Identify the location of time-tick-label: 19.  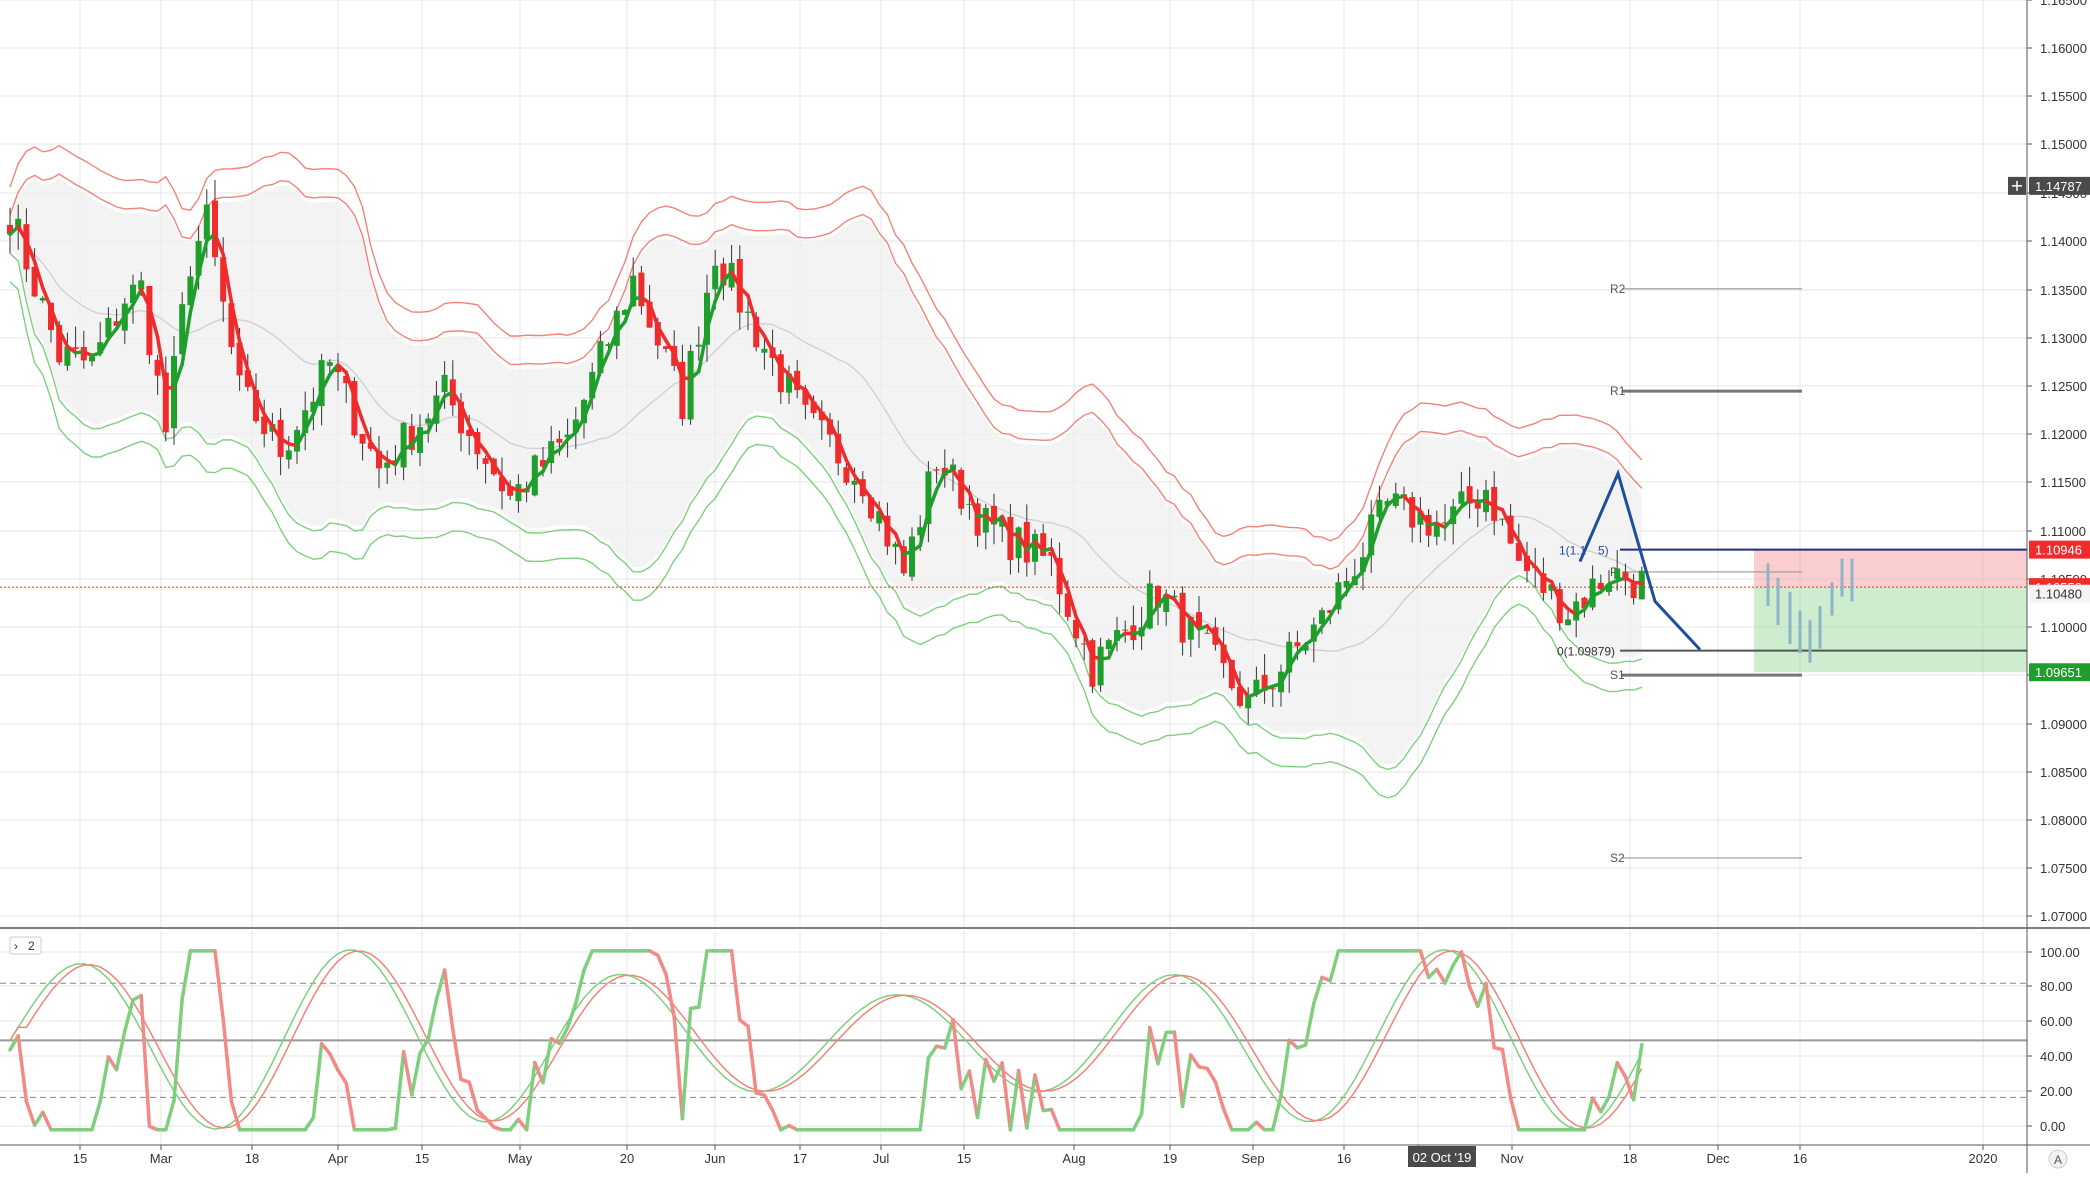
(1170, 1158).